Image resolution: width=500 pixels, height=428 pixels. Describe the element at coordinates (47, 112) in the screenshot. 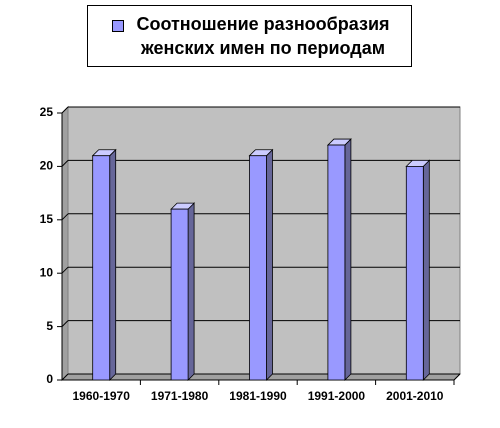

I see `y-tick-label: 25` at that location.